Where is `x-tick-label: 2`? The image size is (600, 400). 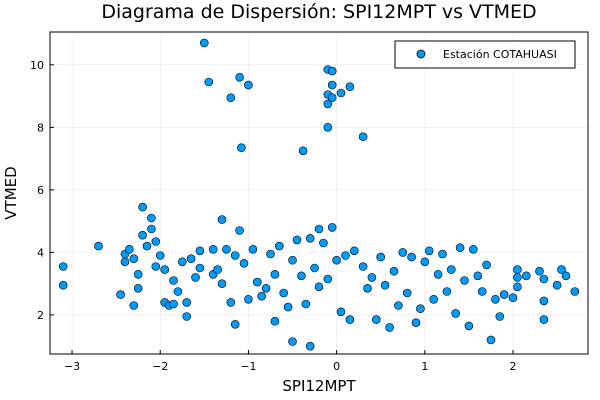 x-tick-label: 2 is located at coordinates (513, 366).